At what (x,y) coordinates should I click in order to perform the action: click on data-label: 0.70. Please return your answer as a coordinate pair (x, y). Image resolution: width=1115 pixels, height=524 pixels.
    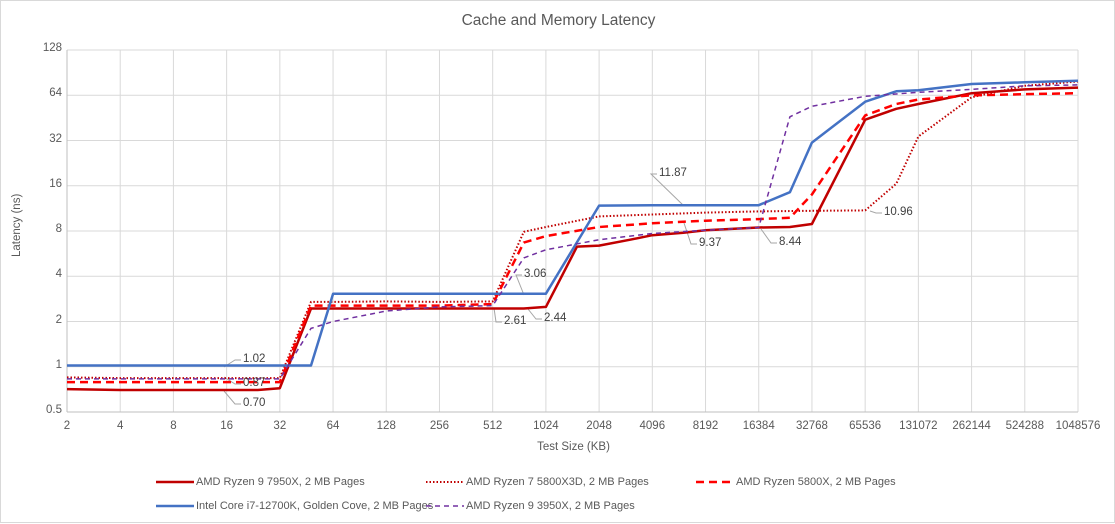
    Looking at the image, I should click on (254, 403).